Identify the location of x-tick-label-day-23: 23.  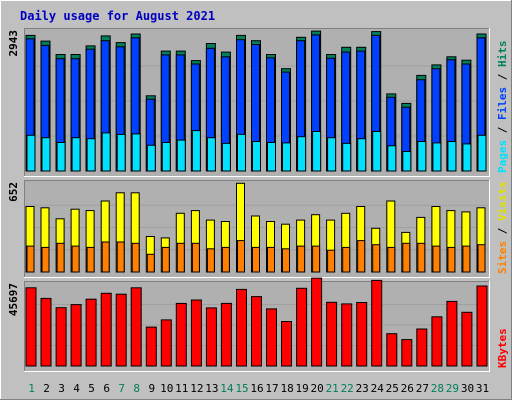
(362, 388).